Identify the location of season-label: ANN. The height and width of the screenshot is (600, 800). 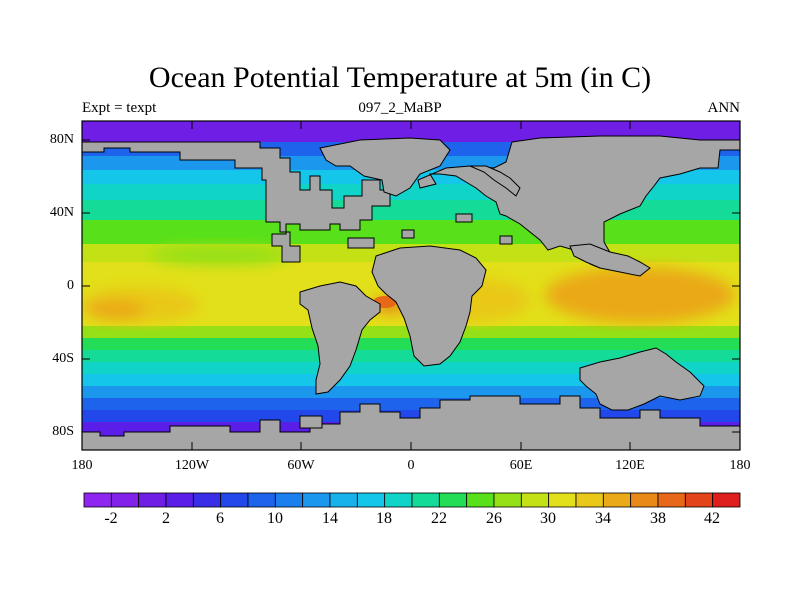
(724, 108).